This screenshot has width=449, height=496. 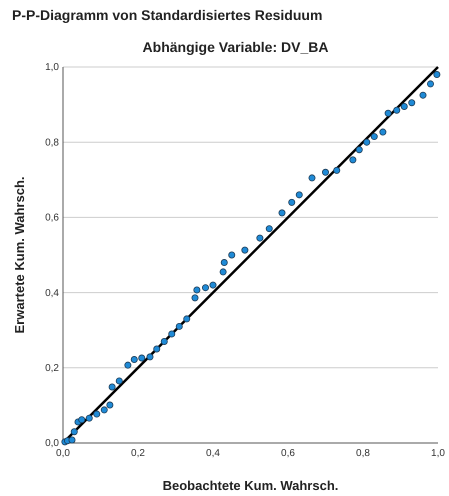 I want to click on x-axis-title: Beobachtete Kum. Wahrsch., so click(x=250, y=485).